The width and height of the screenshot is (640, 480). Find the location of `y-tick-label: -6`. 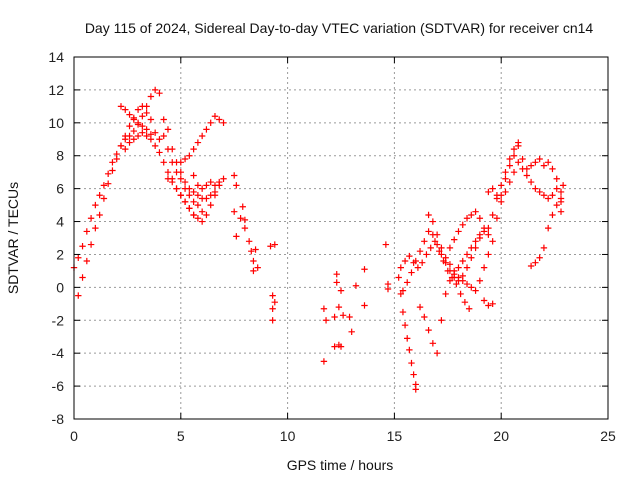

y-tick-label: -6 is located at coordinates (58, 386).